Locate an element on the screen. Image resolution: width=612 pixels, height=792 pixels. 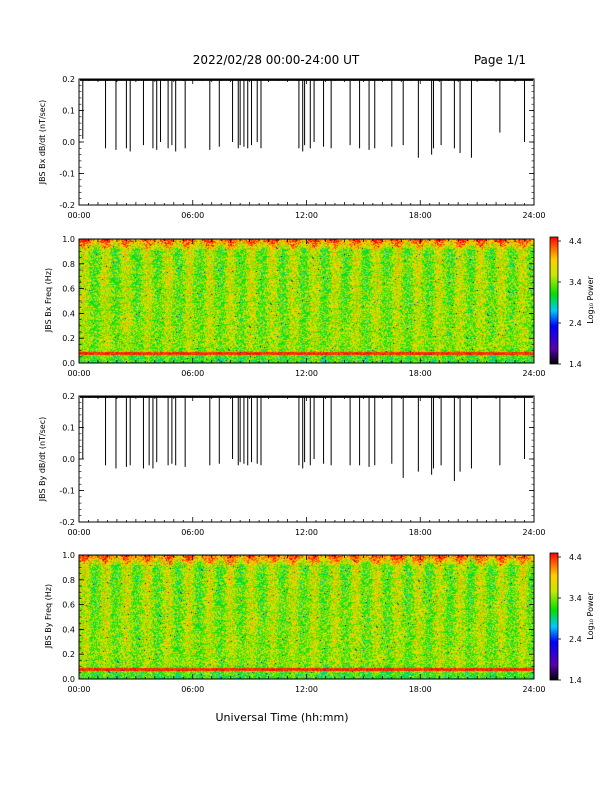
by-dbdt-plot-frame is located at coordinates (306, 459).